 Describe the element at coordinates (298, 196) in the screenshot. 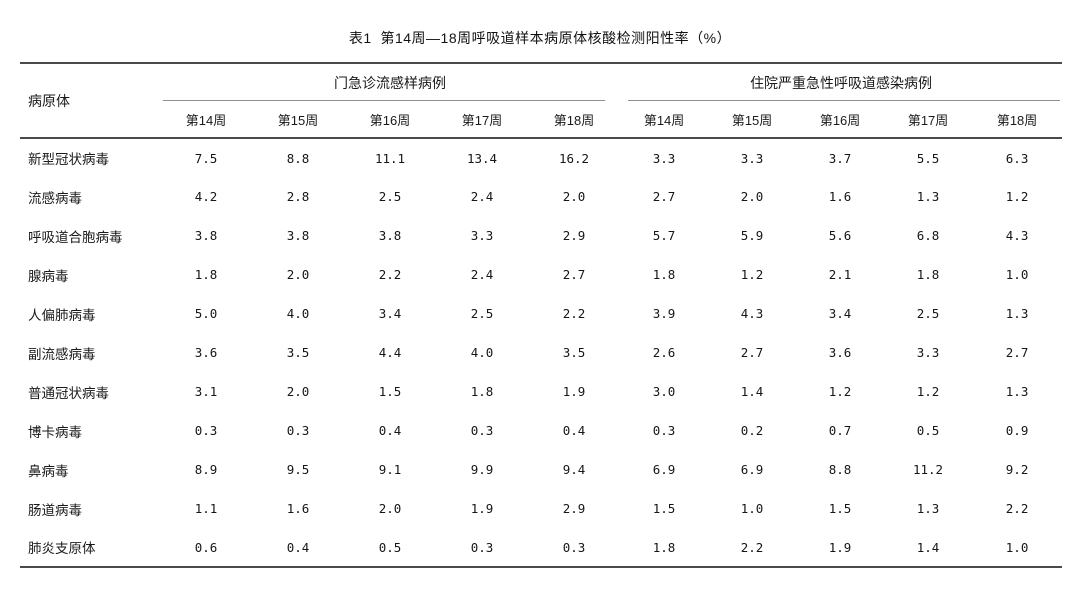

I see `outpatient-week-15-value: 2.8` at that location.